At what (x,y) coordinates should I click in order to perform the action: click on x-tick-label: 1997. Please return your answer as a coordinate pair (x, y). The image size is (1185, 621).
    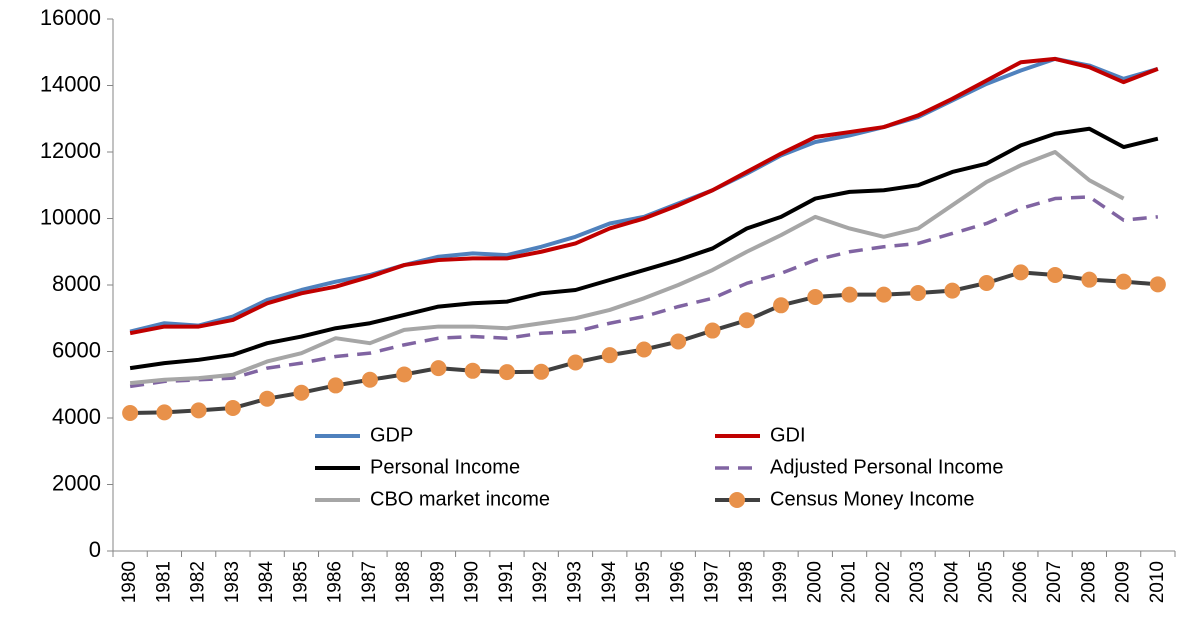
    Looking at the image, I should click on (712, 582).